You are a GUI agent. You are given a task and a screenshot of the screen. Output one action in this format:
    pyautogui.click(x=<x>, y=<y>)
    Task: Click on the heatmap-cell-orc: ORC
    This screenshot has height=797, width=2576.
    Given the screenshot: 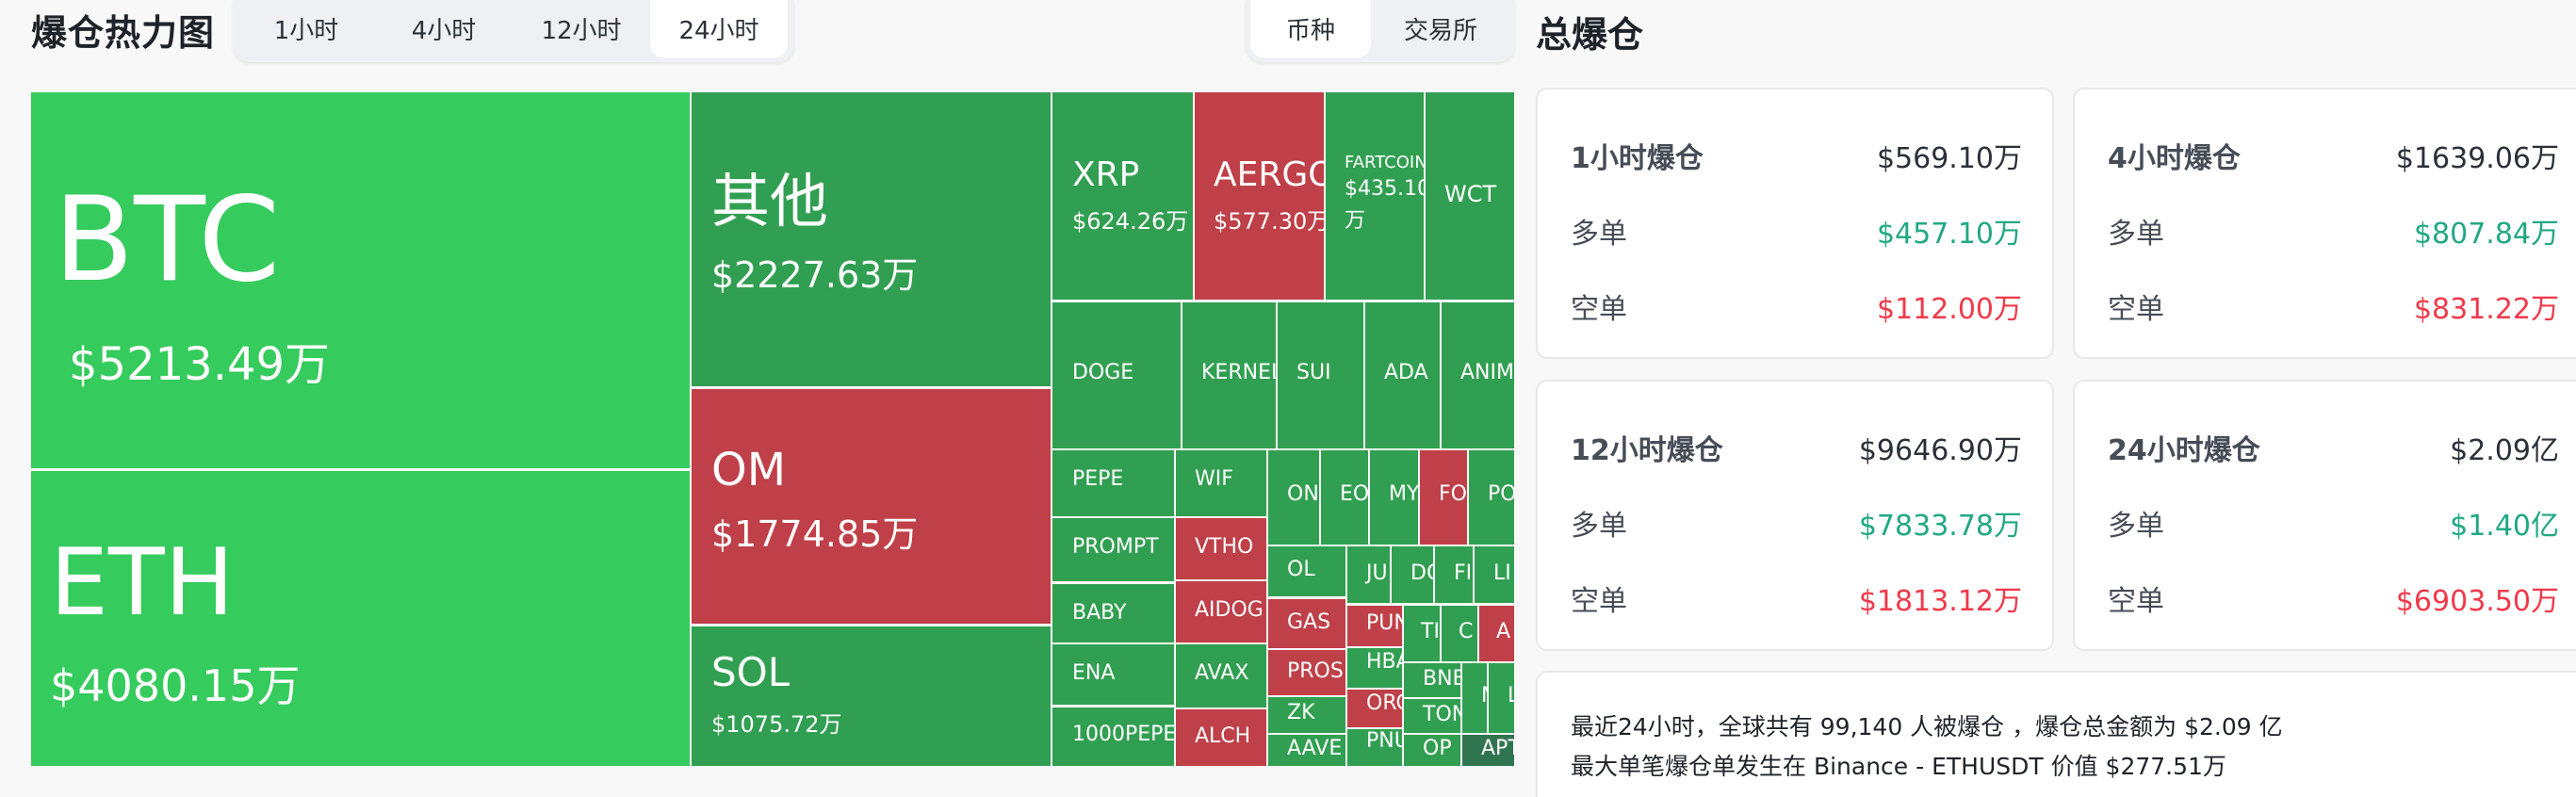 What is the action you would take?
    pyautogui.click(x=1374, y=708)
    